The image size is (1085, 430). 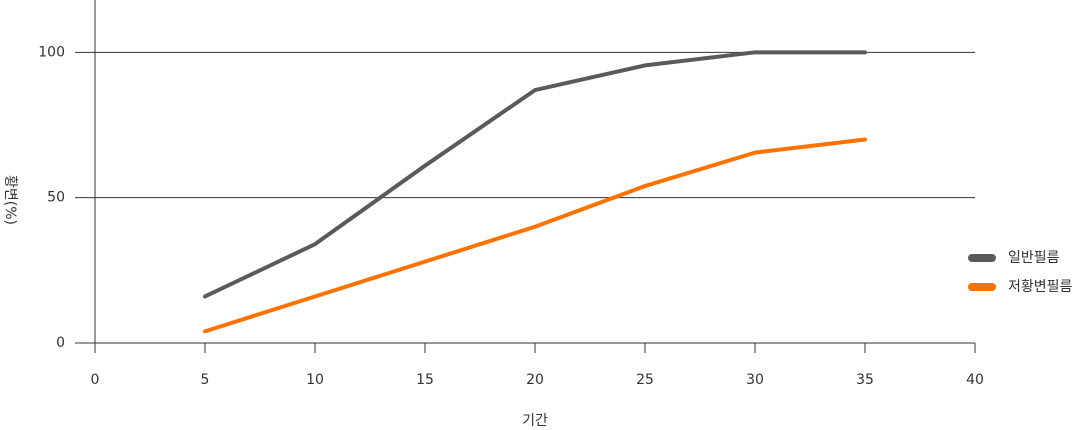 What do you see at coordinates (645, 380) in the screenshot?
I see `x-tick-label: 25` at bounding box center [645, 380].